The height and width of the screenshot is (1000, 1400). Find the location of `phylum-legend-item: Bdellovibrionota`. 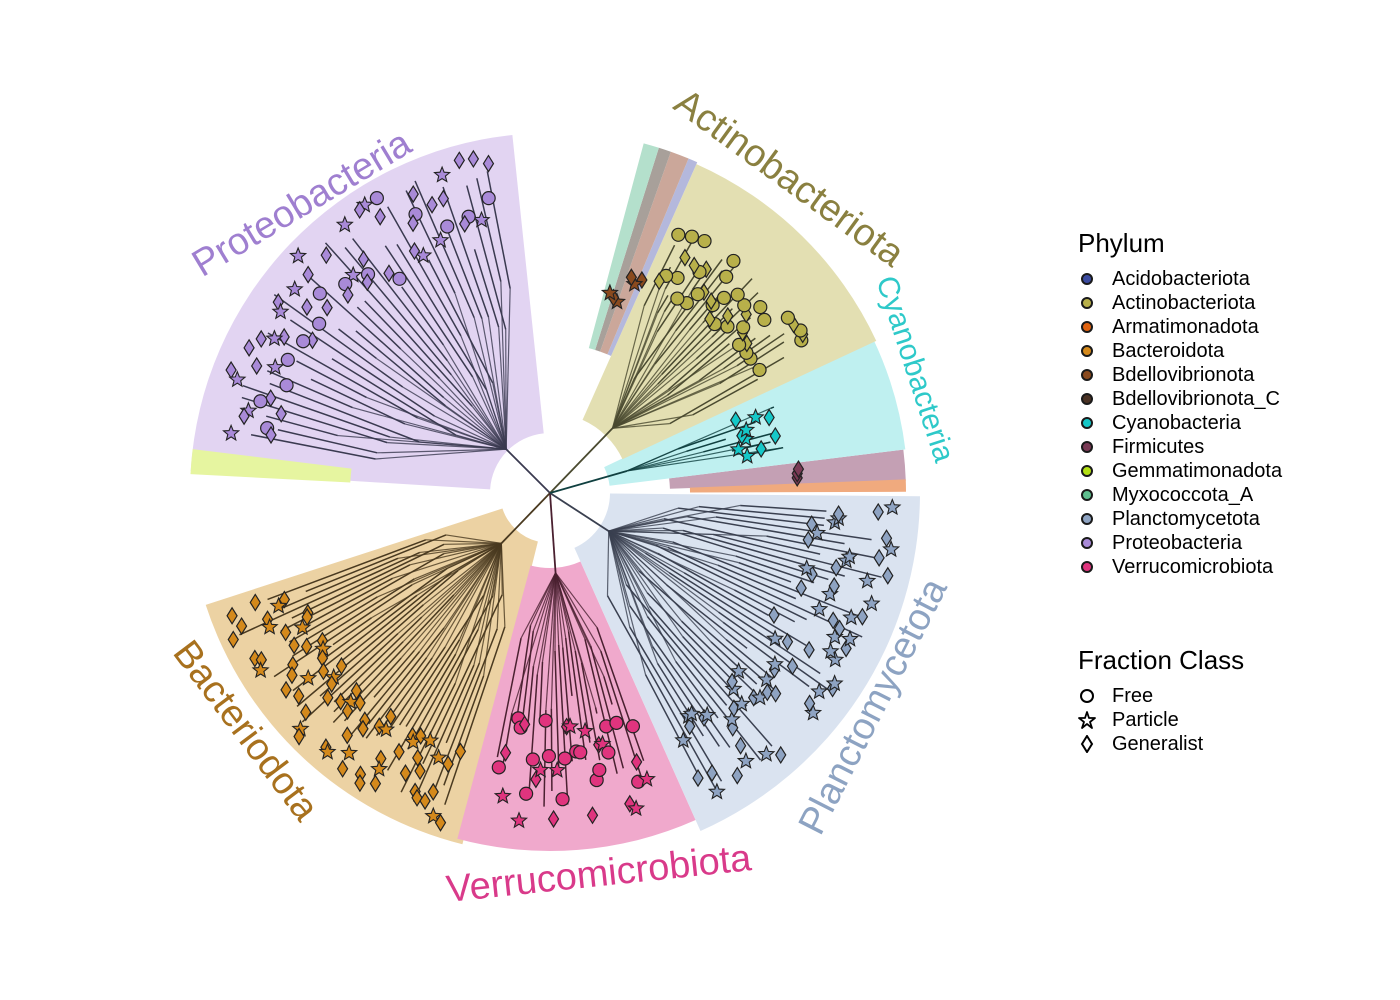

phylum-legend-item: Bdellovibrionota is located at coordinates (1180, 375).